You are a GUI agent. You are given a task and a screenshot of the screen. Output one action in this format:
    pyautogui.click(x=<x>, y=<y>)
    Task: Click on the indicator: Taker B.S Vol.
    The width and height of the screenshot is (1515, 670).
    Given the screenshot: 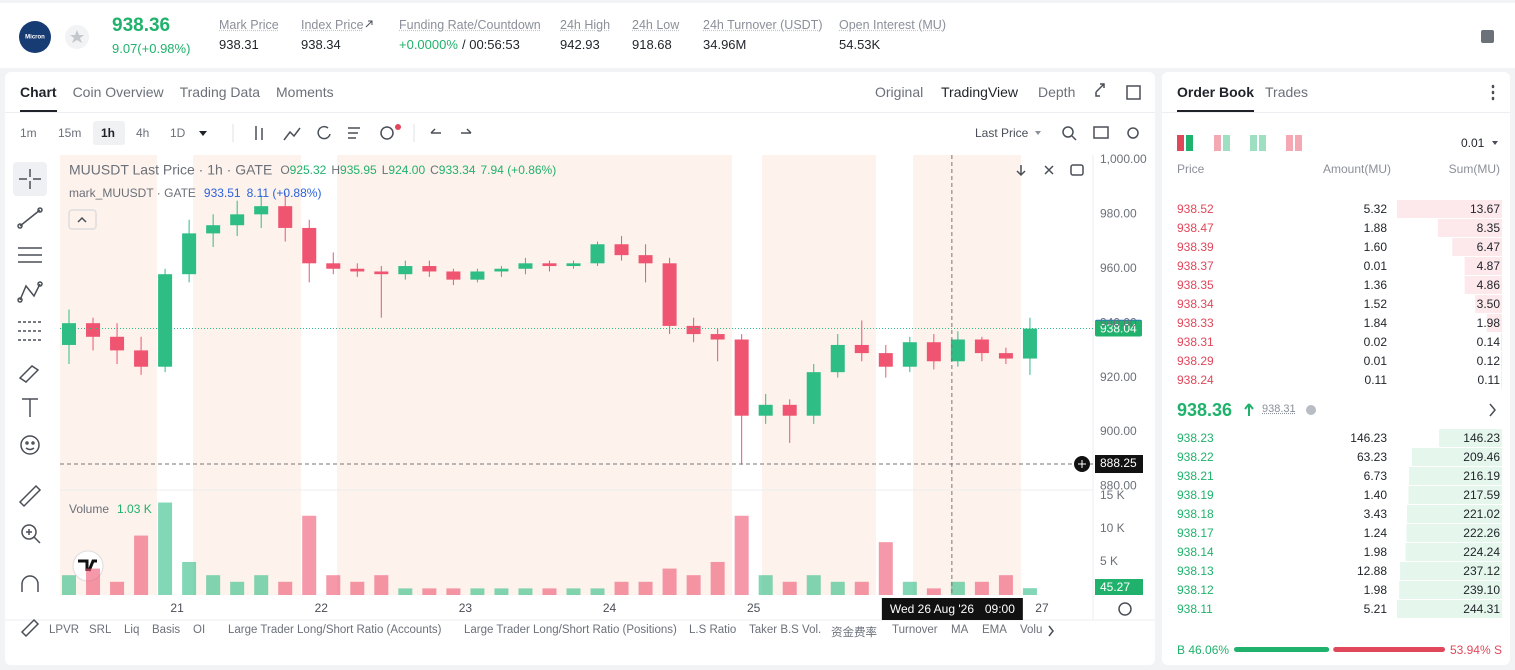 What is the action you would take?
    pyautogui.click(x=785, y=630)
    